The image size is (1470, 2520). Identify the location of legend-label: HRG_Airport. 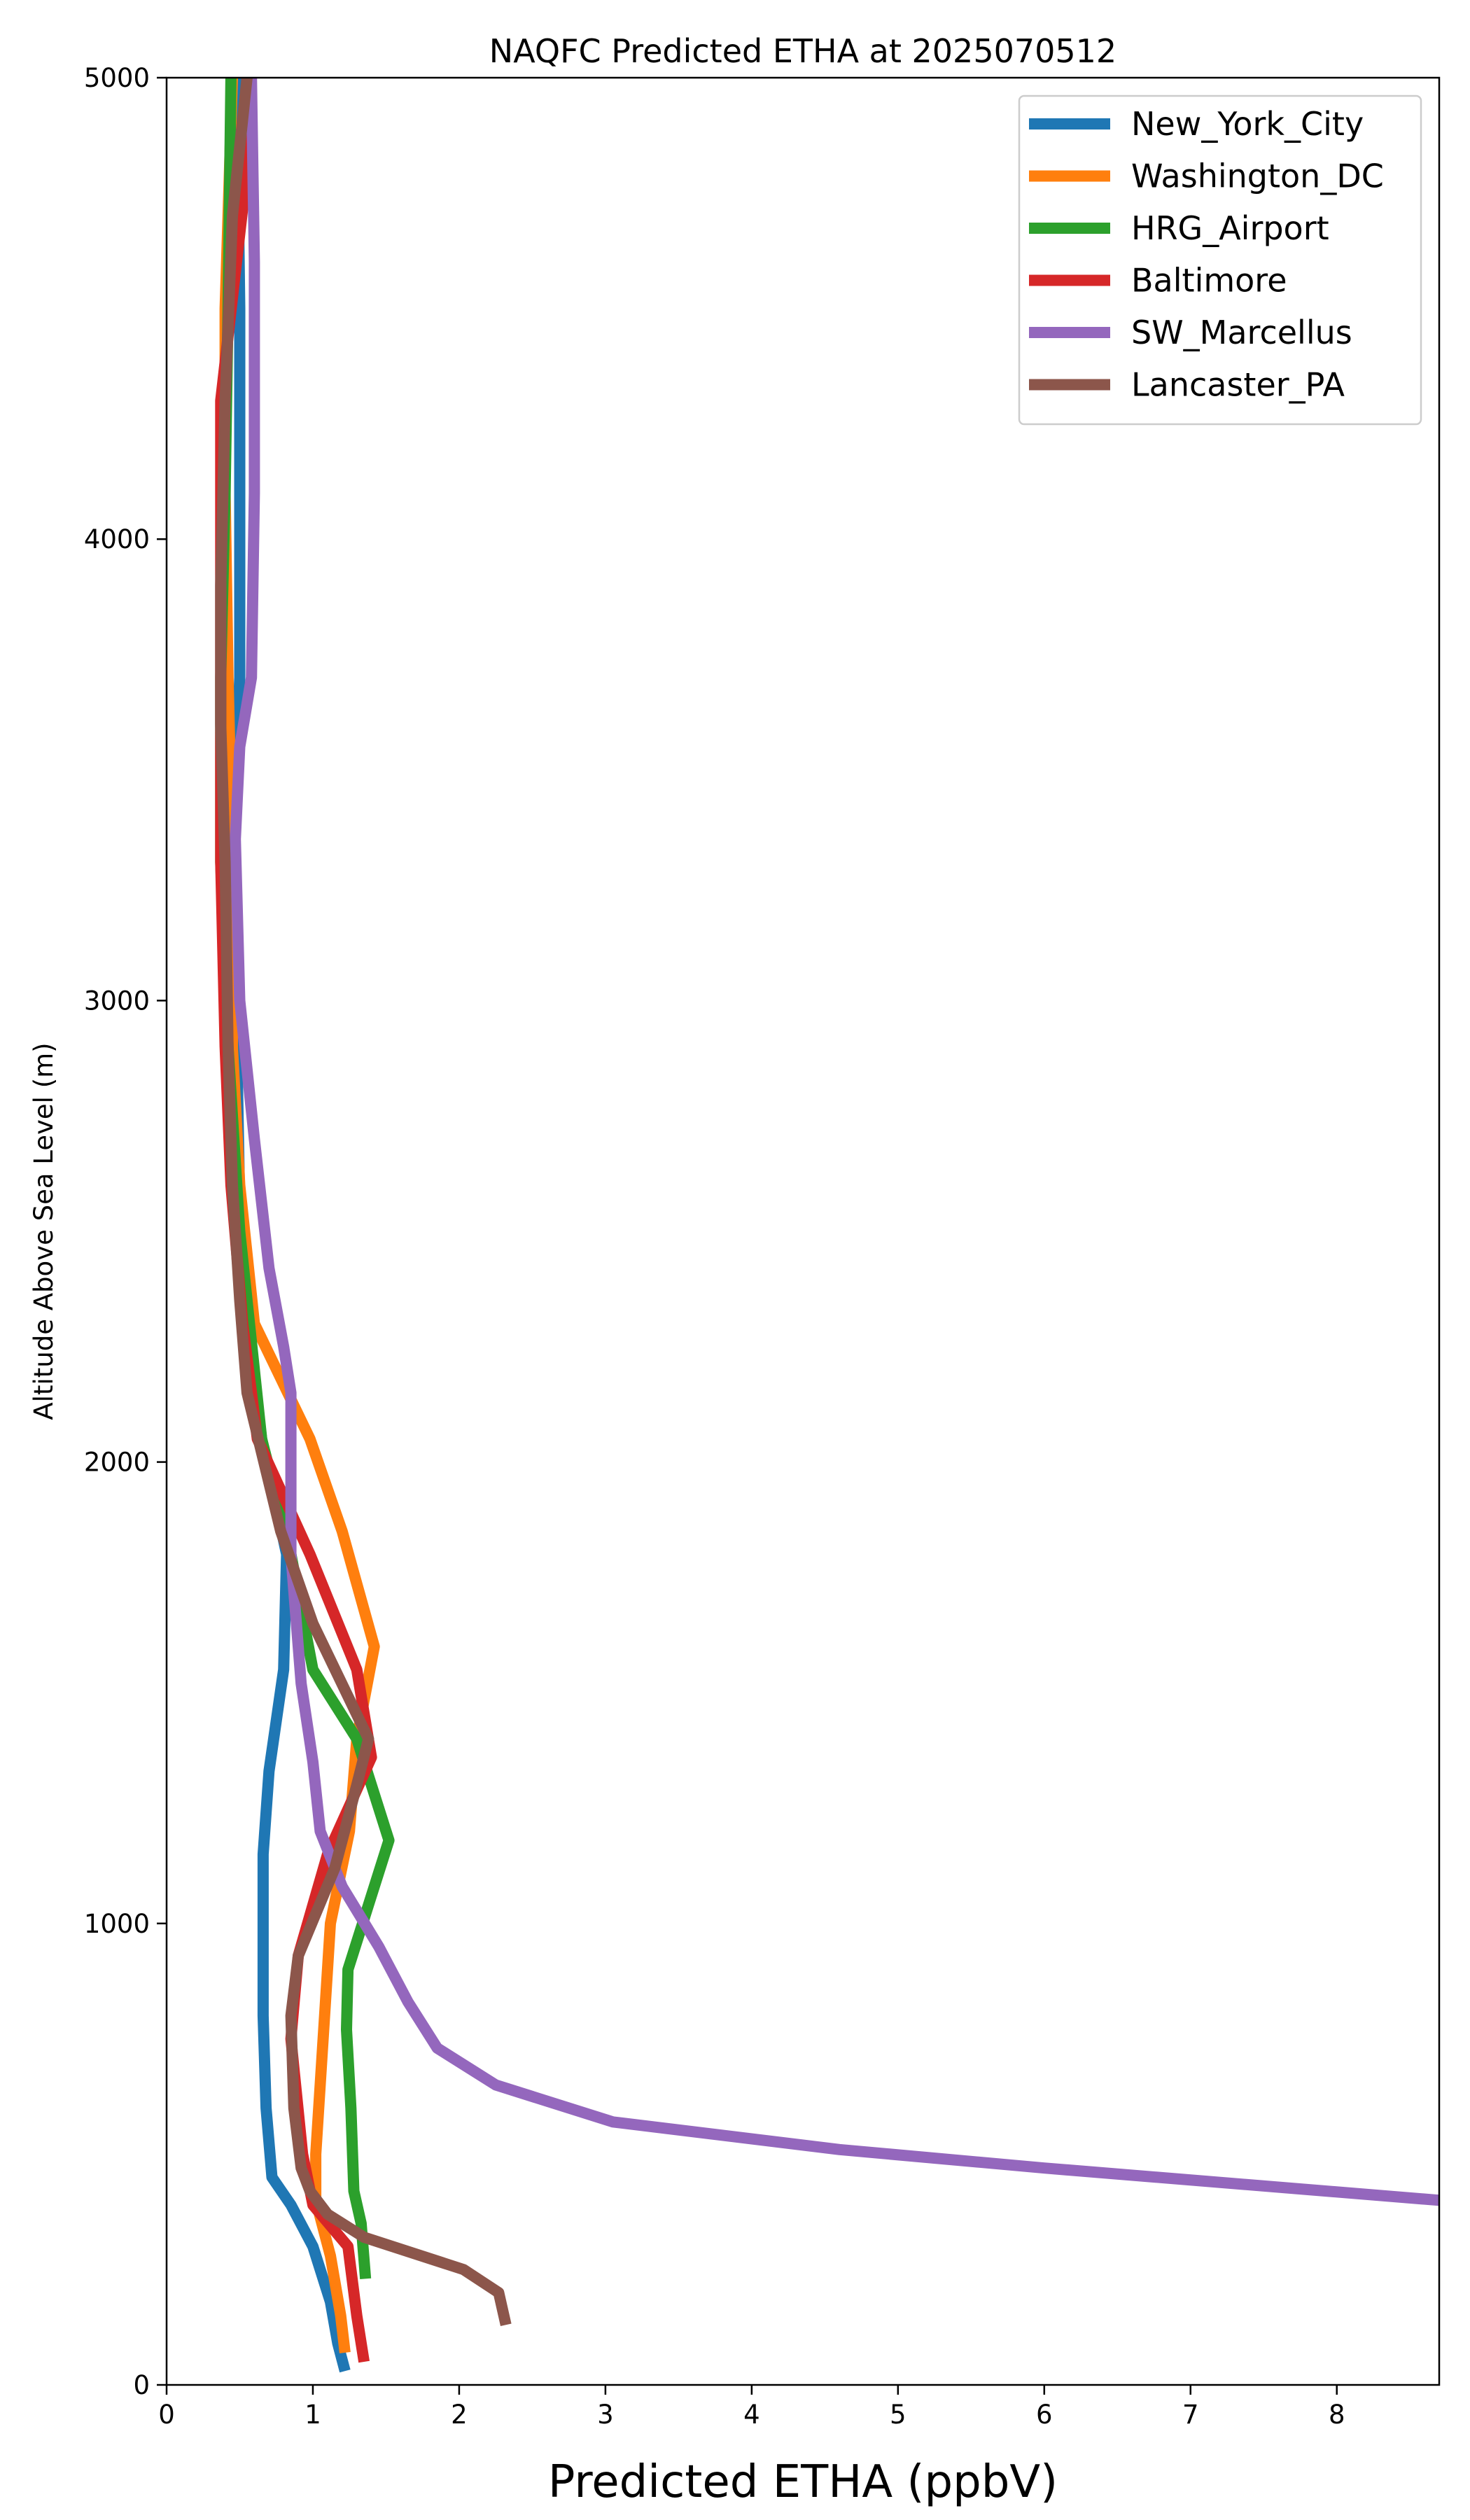
(1230, 228).